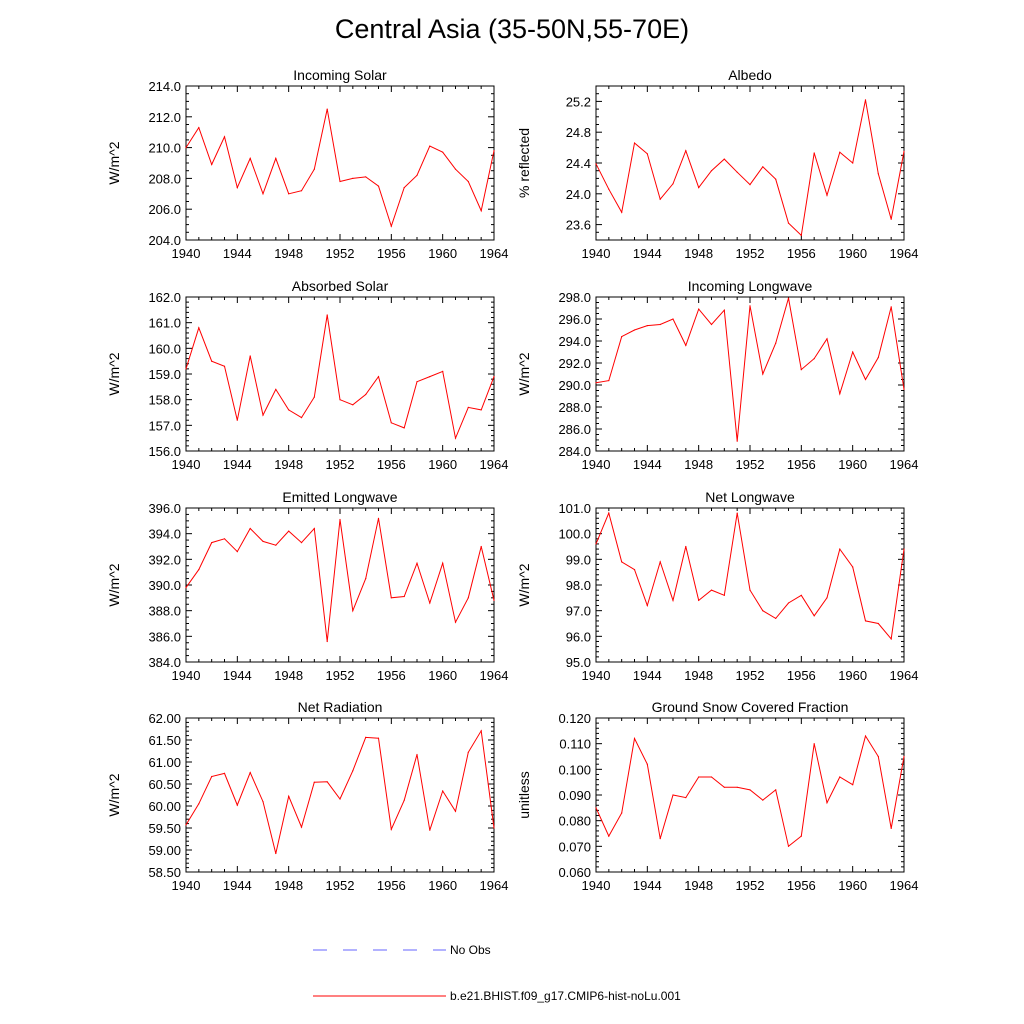 The image size is (1024, 1024). I want to click on y-tick-label: 60.00, so click(164, 806).